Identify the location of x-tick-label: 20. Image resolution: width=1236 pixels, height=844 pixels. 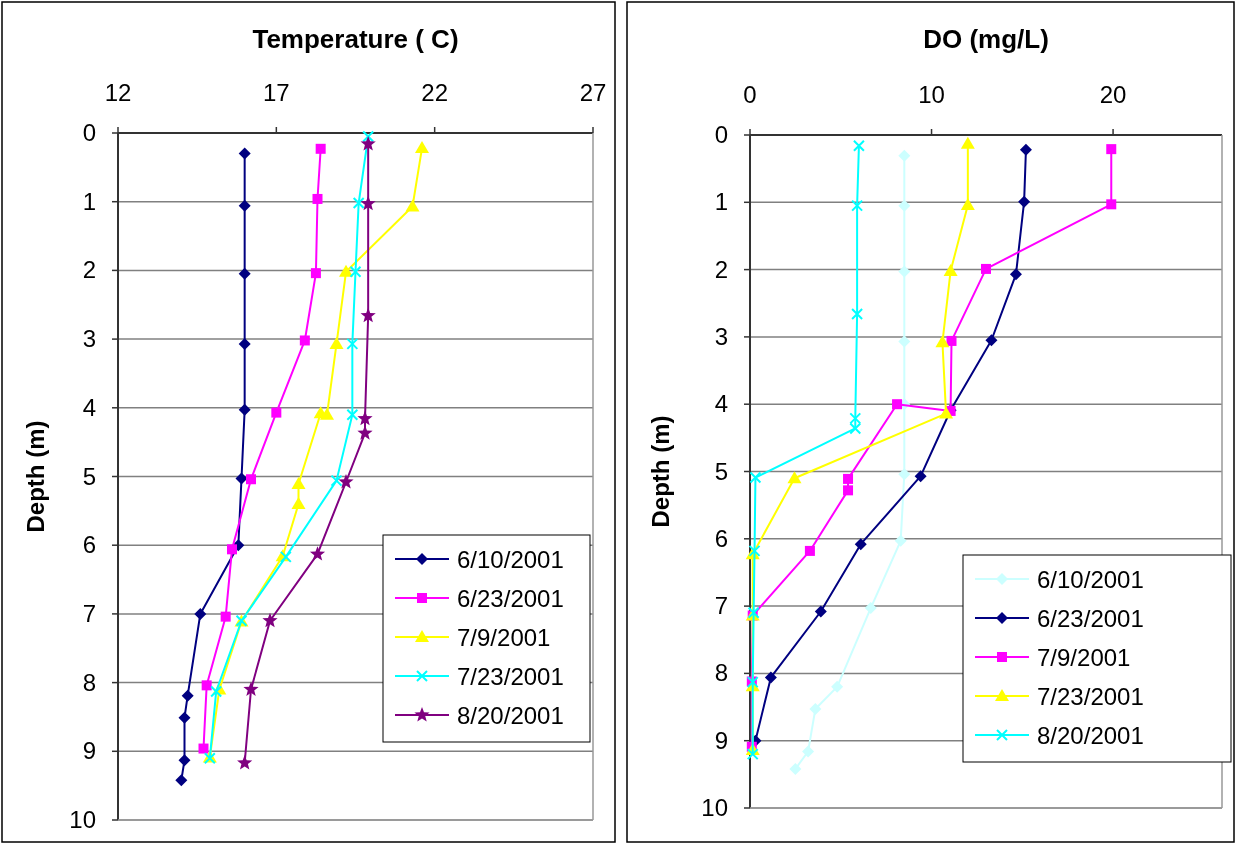
(1113, 94).